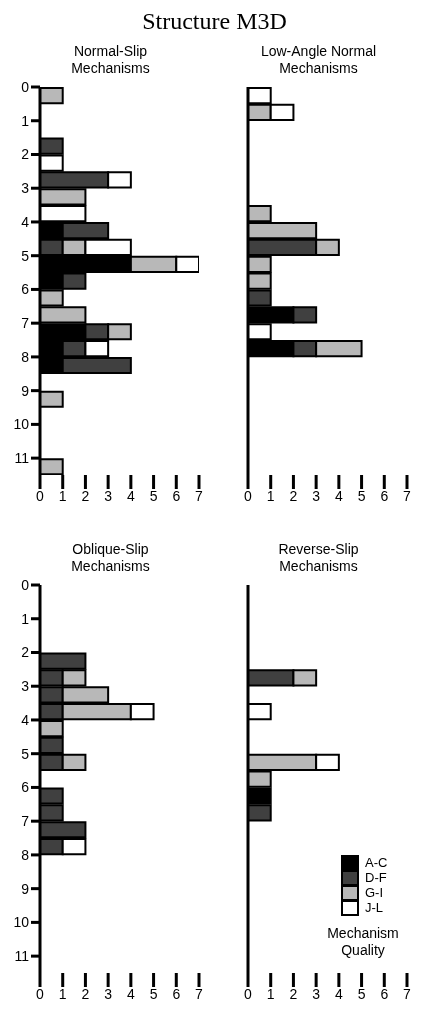 The height and width of the screenshot is (1025, 429). What do you see at coordinates (214, 21) in the screenshot?
I see `text: Structure M3D` at bounding box center [214, 21].